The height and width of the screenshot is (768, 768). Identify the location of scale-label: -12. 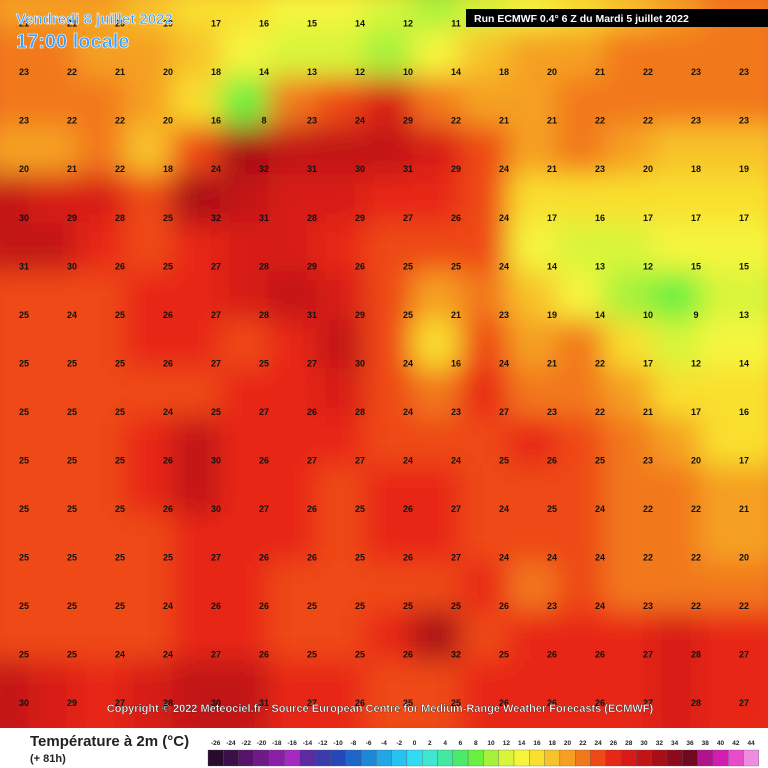
(323, 743).